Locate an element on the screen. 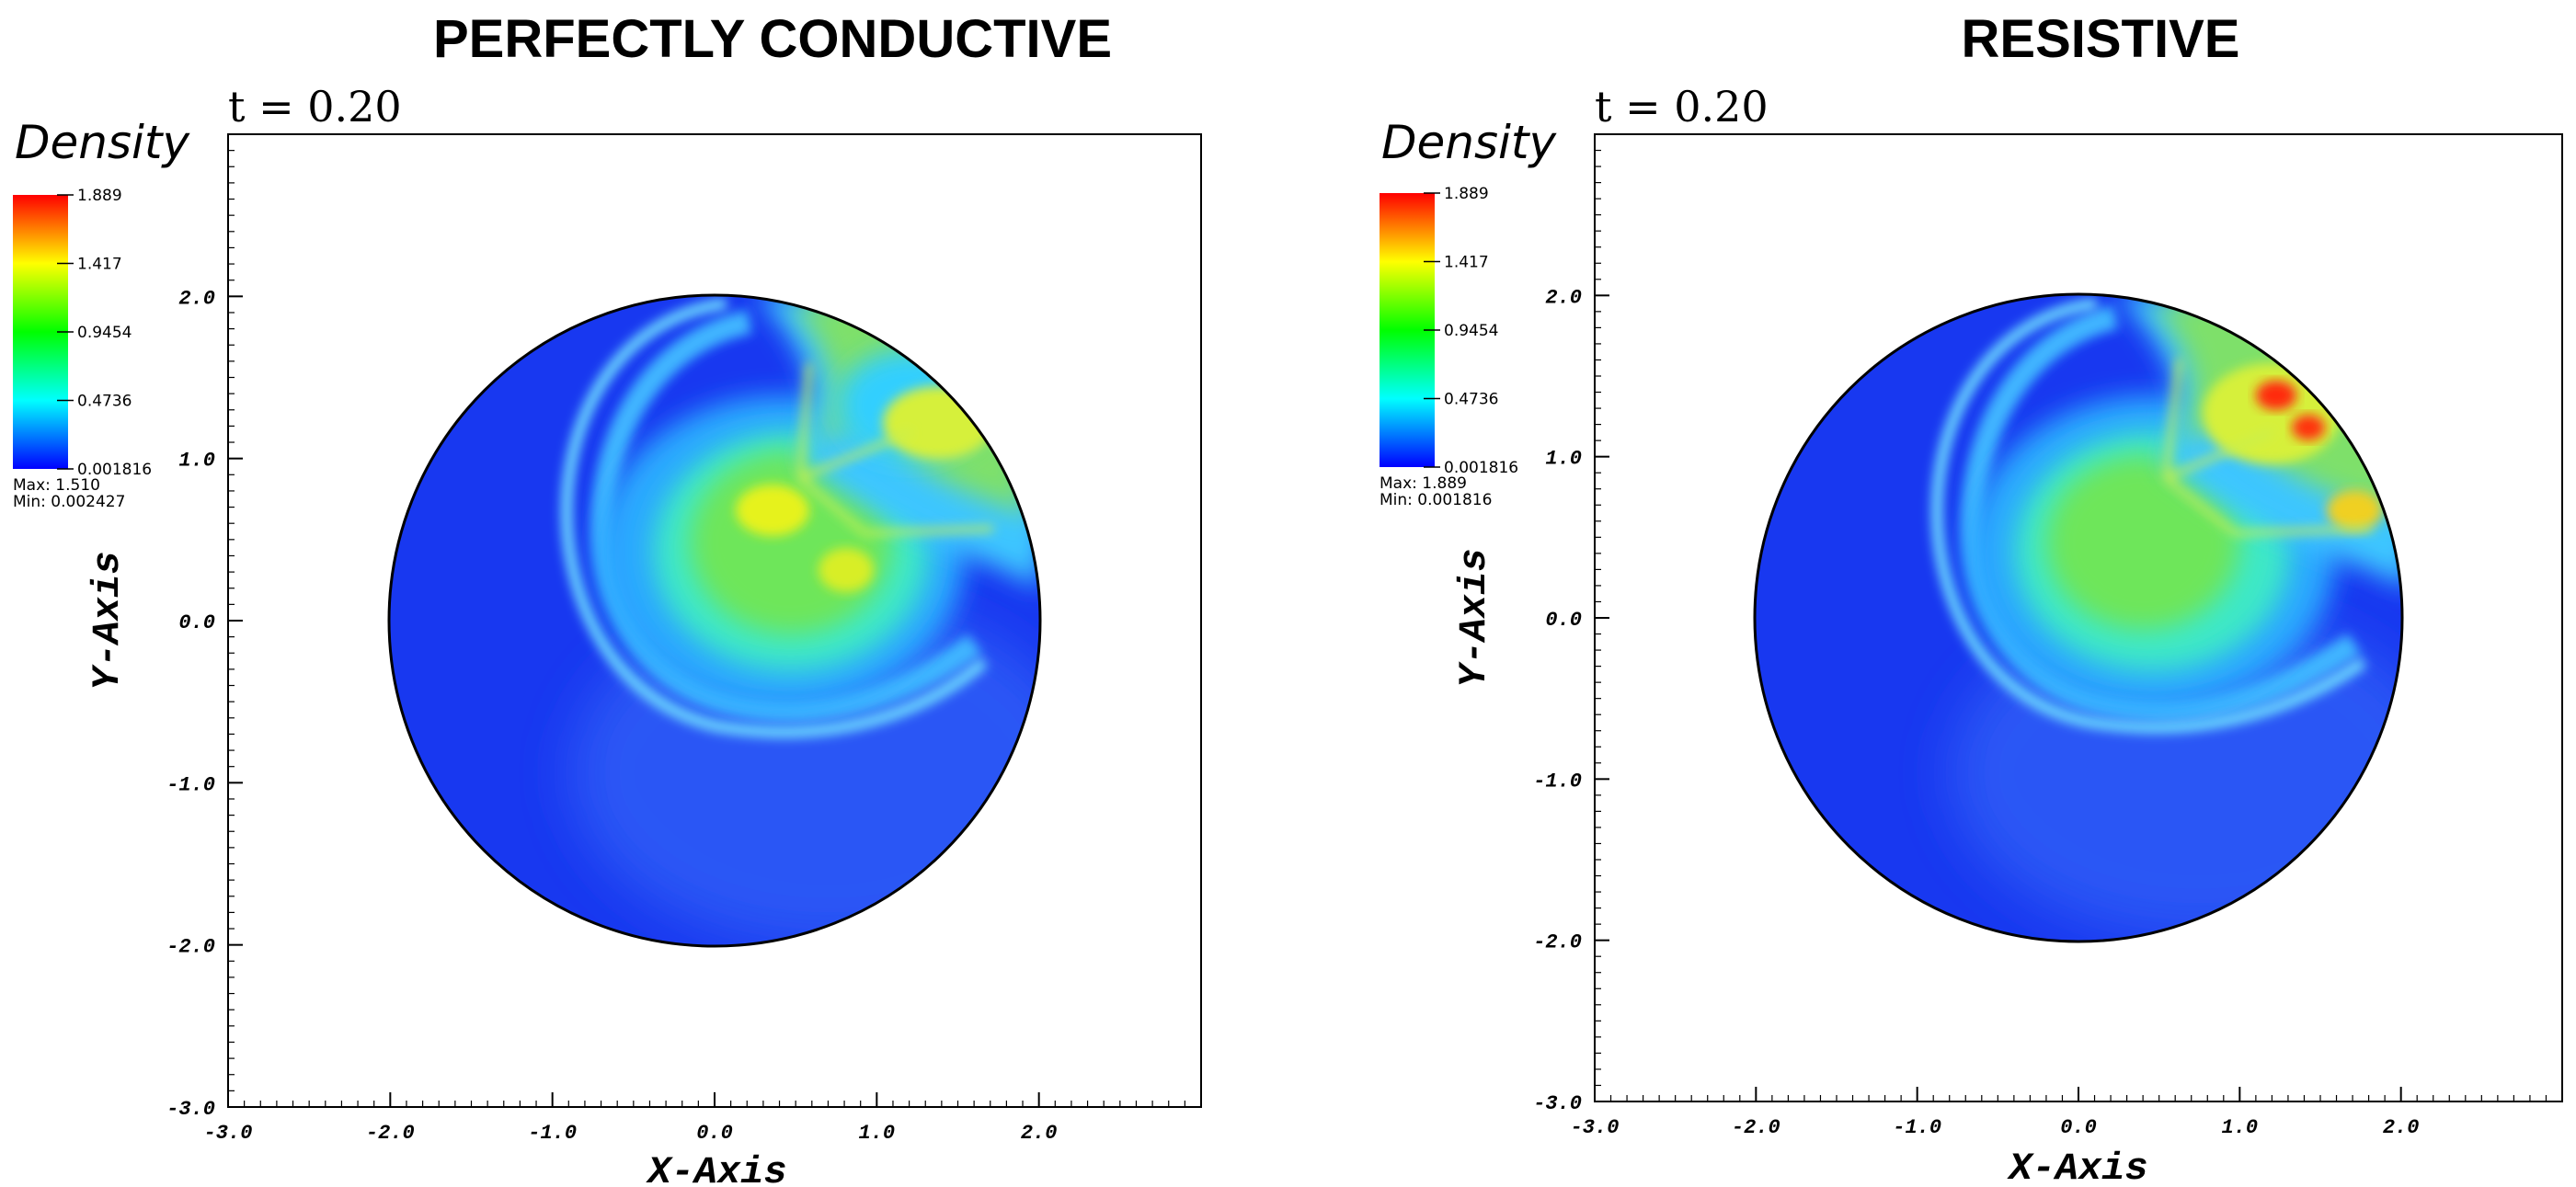 The image size is (2576, 1187). panel-title: PERFECTLY CONDUCTIVE is located at coordinates (772, 39).